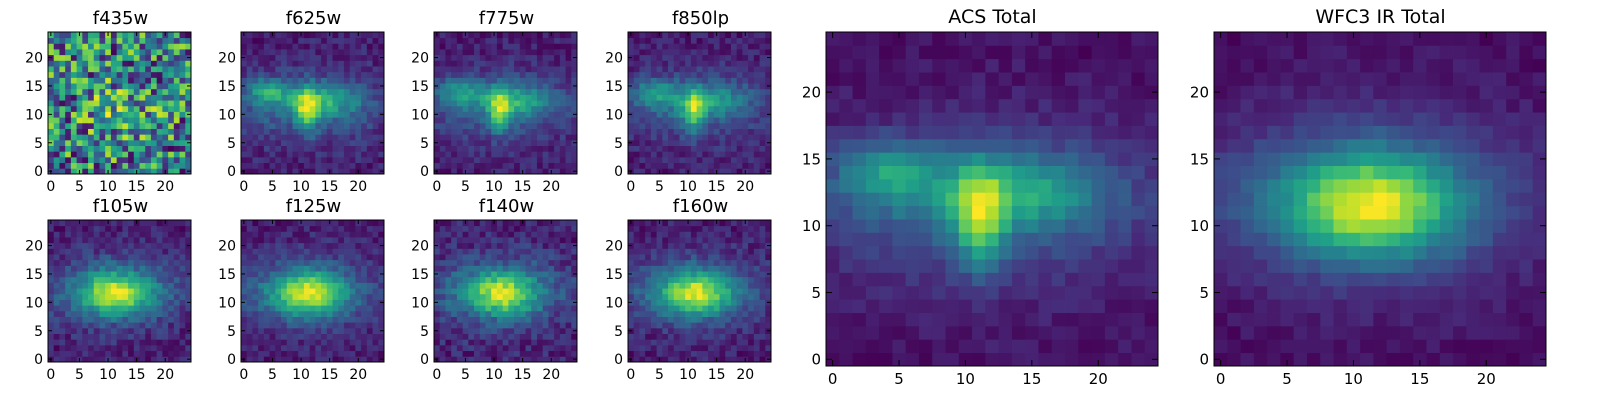  What do you see at coordinates (120, 103) in the screenshot?
I see `heatmap-cells` at bounding box center [120, 103].